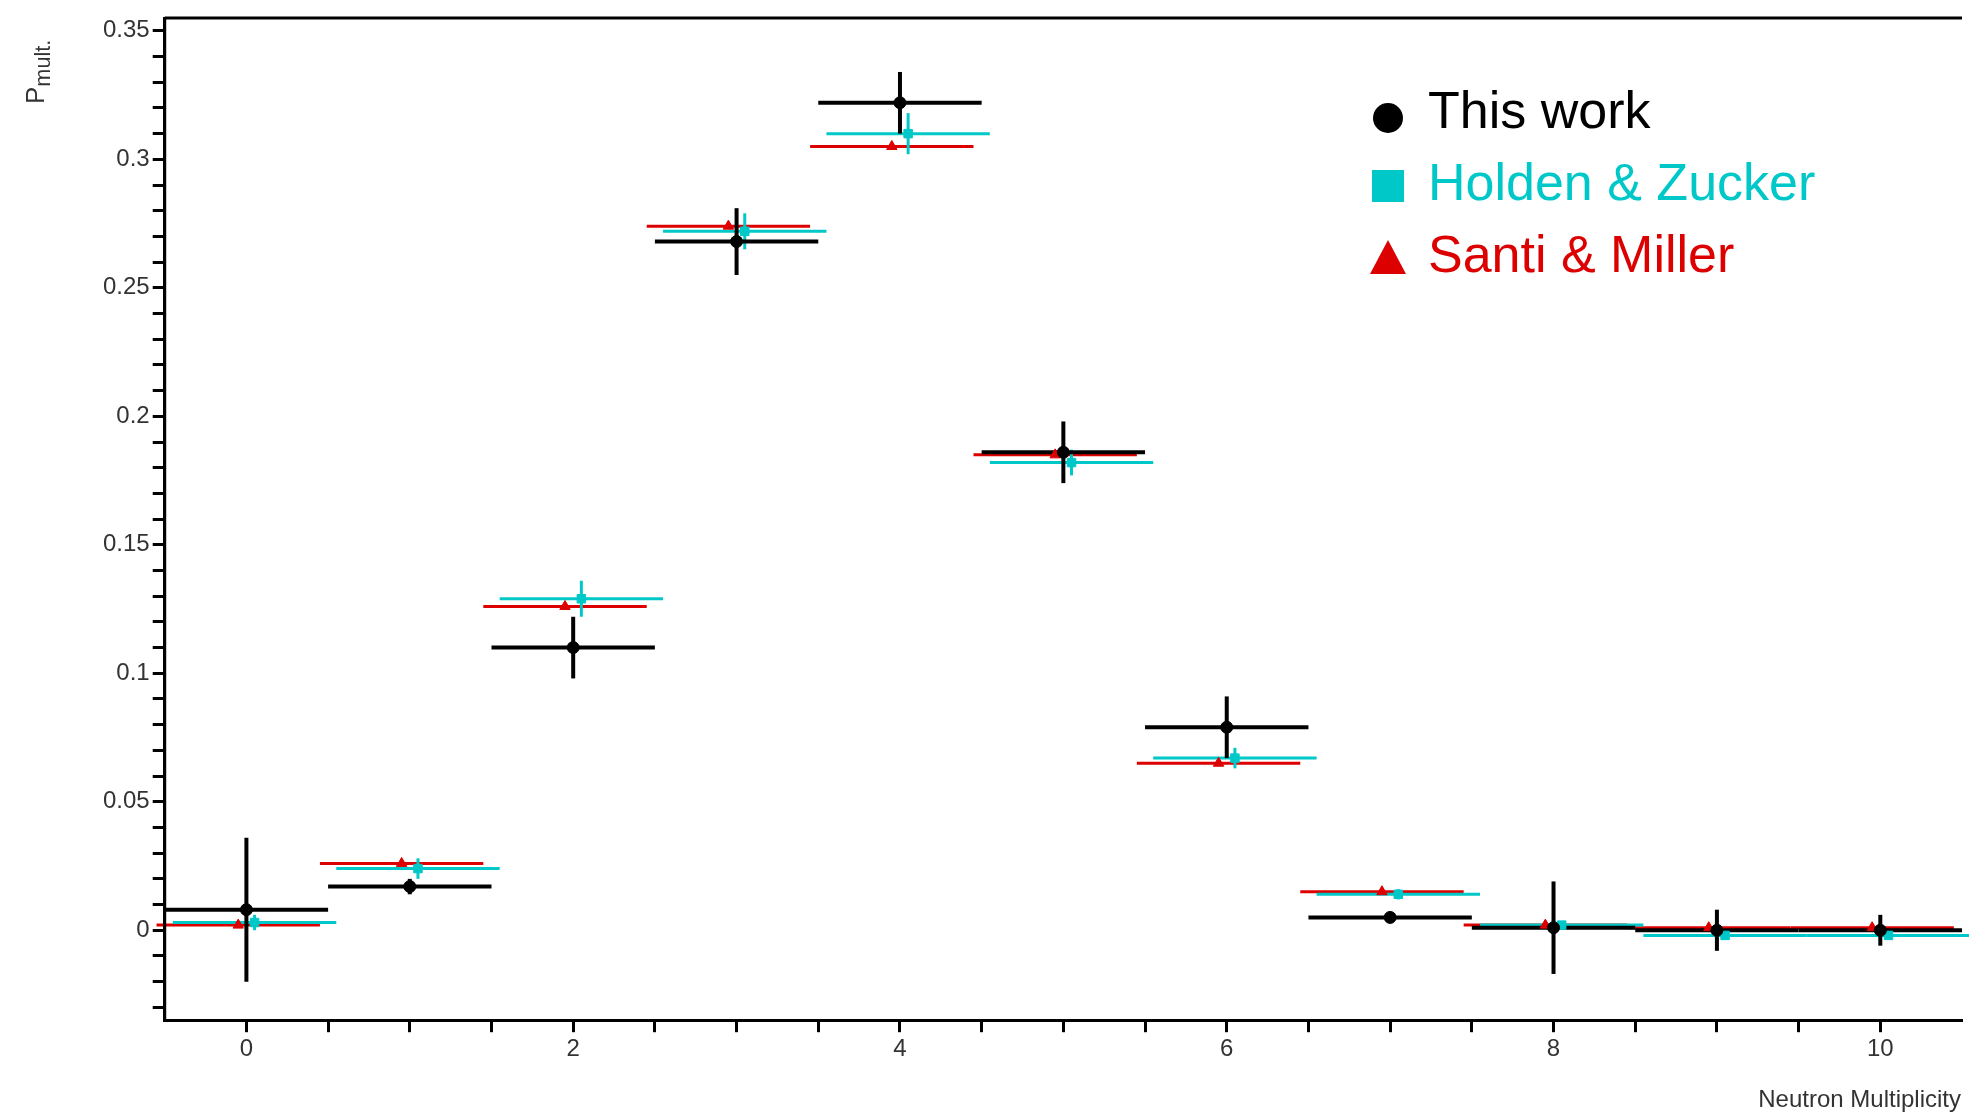  I want to click on x-tick-label: 2, so click(573, 1048).